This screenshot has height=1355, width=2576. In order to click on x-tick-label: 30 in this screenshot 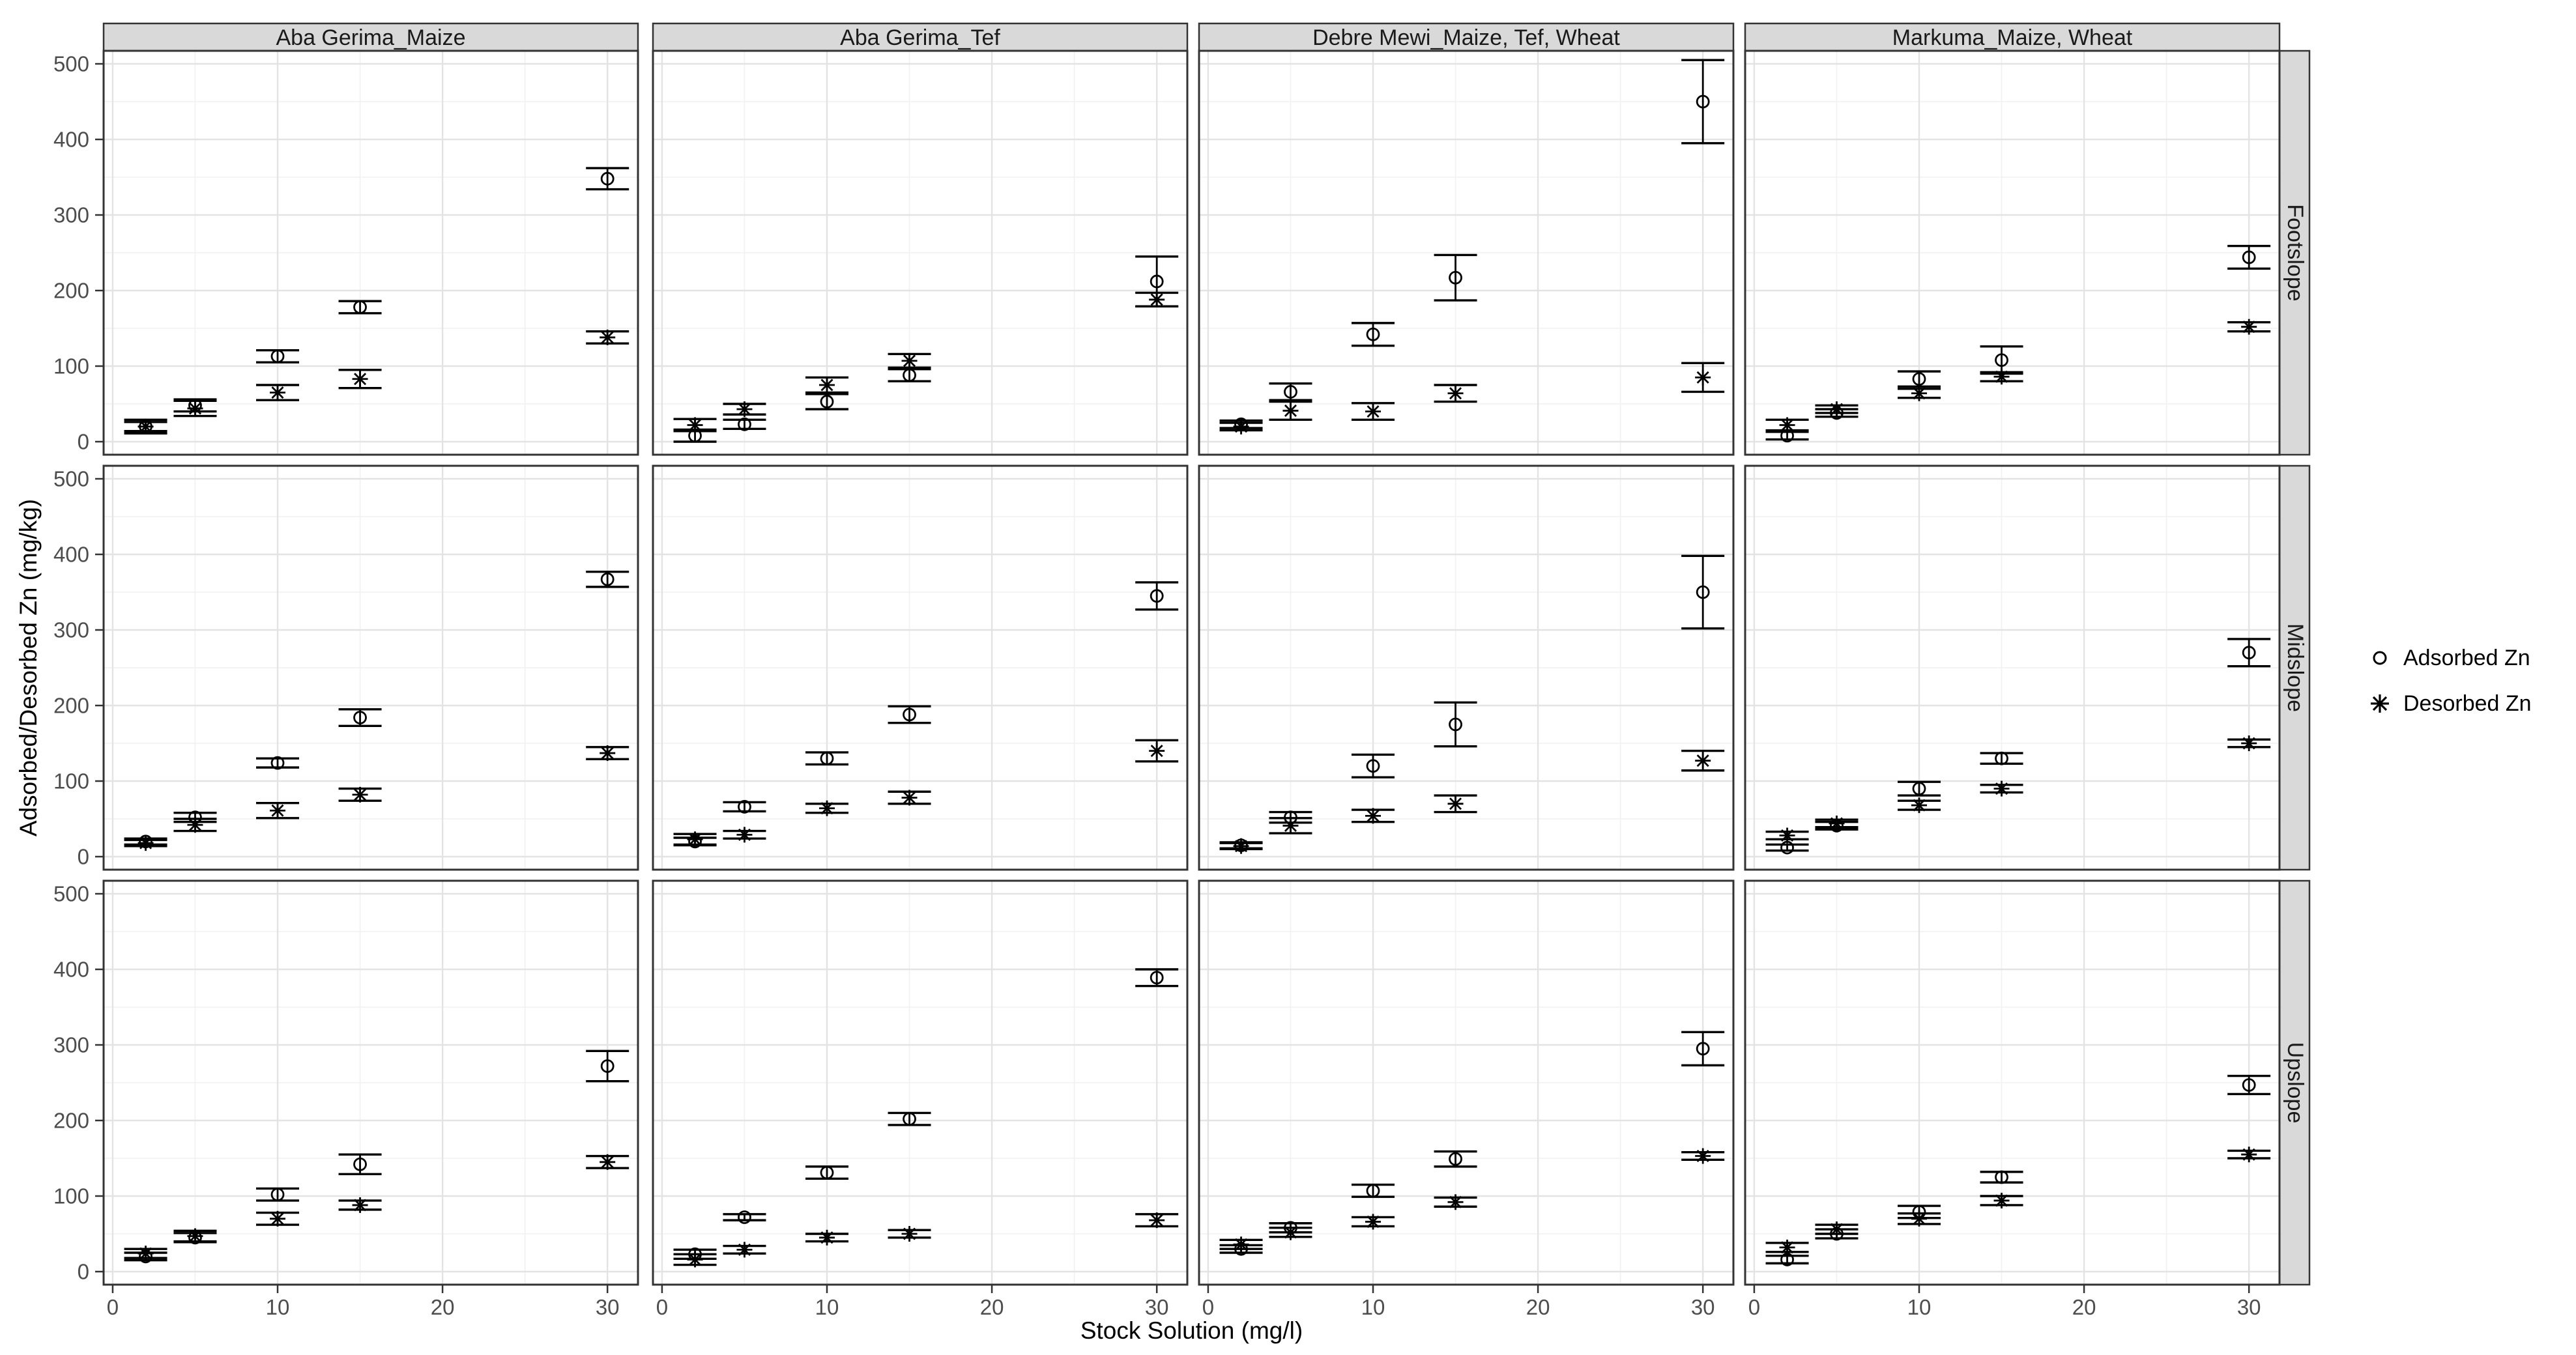, I will do `click(2249, 1307)`.